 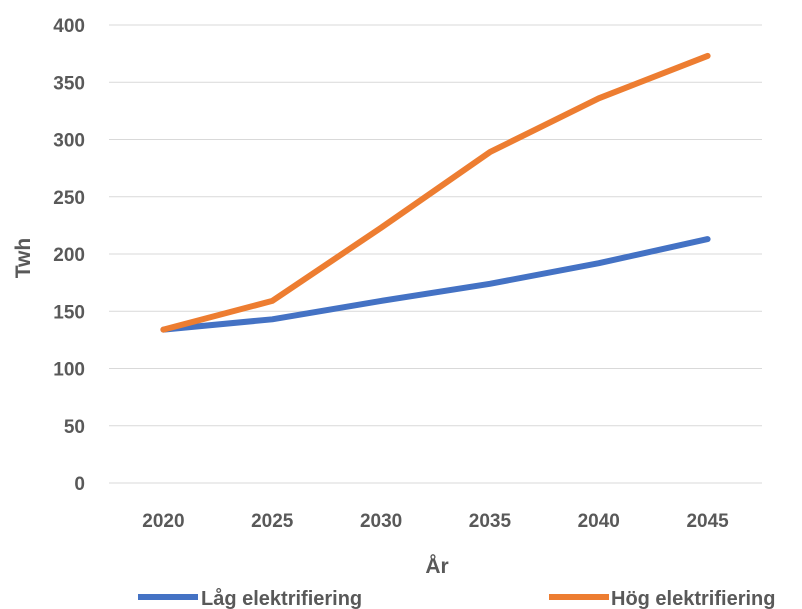 I want to click on x-tick-label: 2025, so click(x=272, y=521).